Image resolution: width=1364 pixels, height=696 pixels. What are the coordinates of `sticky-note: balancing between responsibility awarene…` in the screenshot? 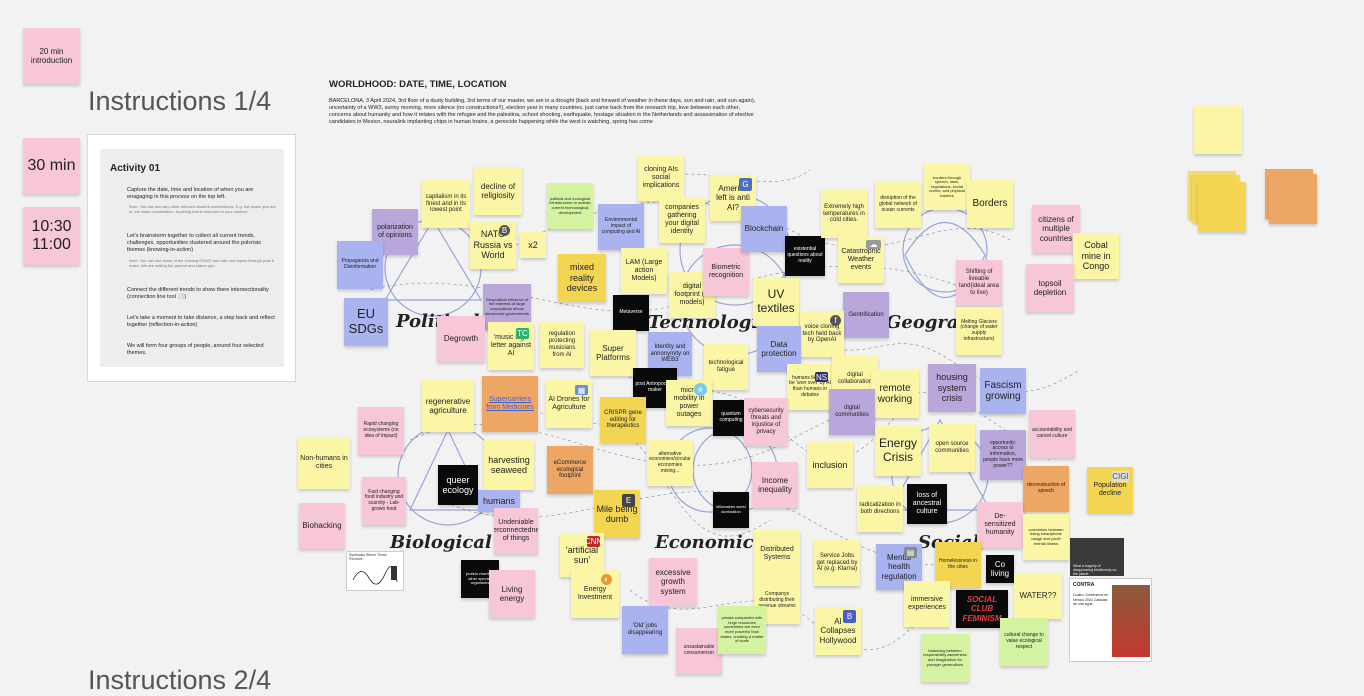 It's located at (945, 658).